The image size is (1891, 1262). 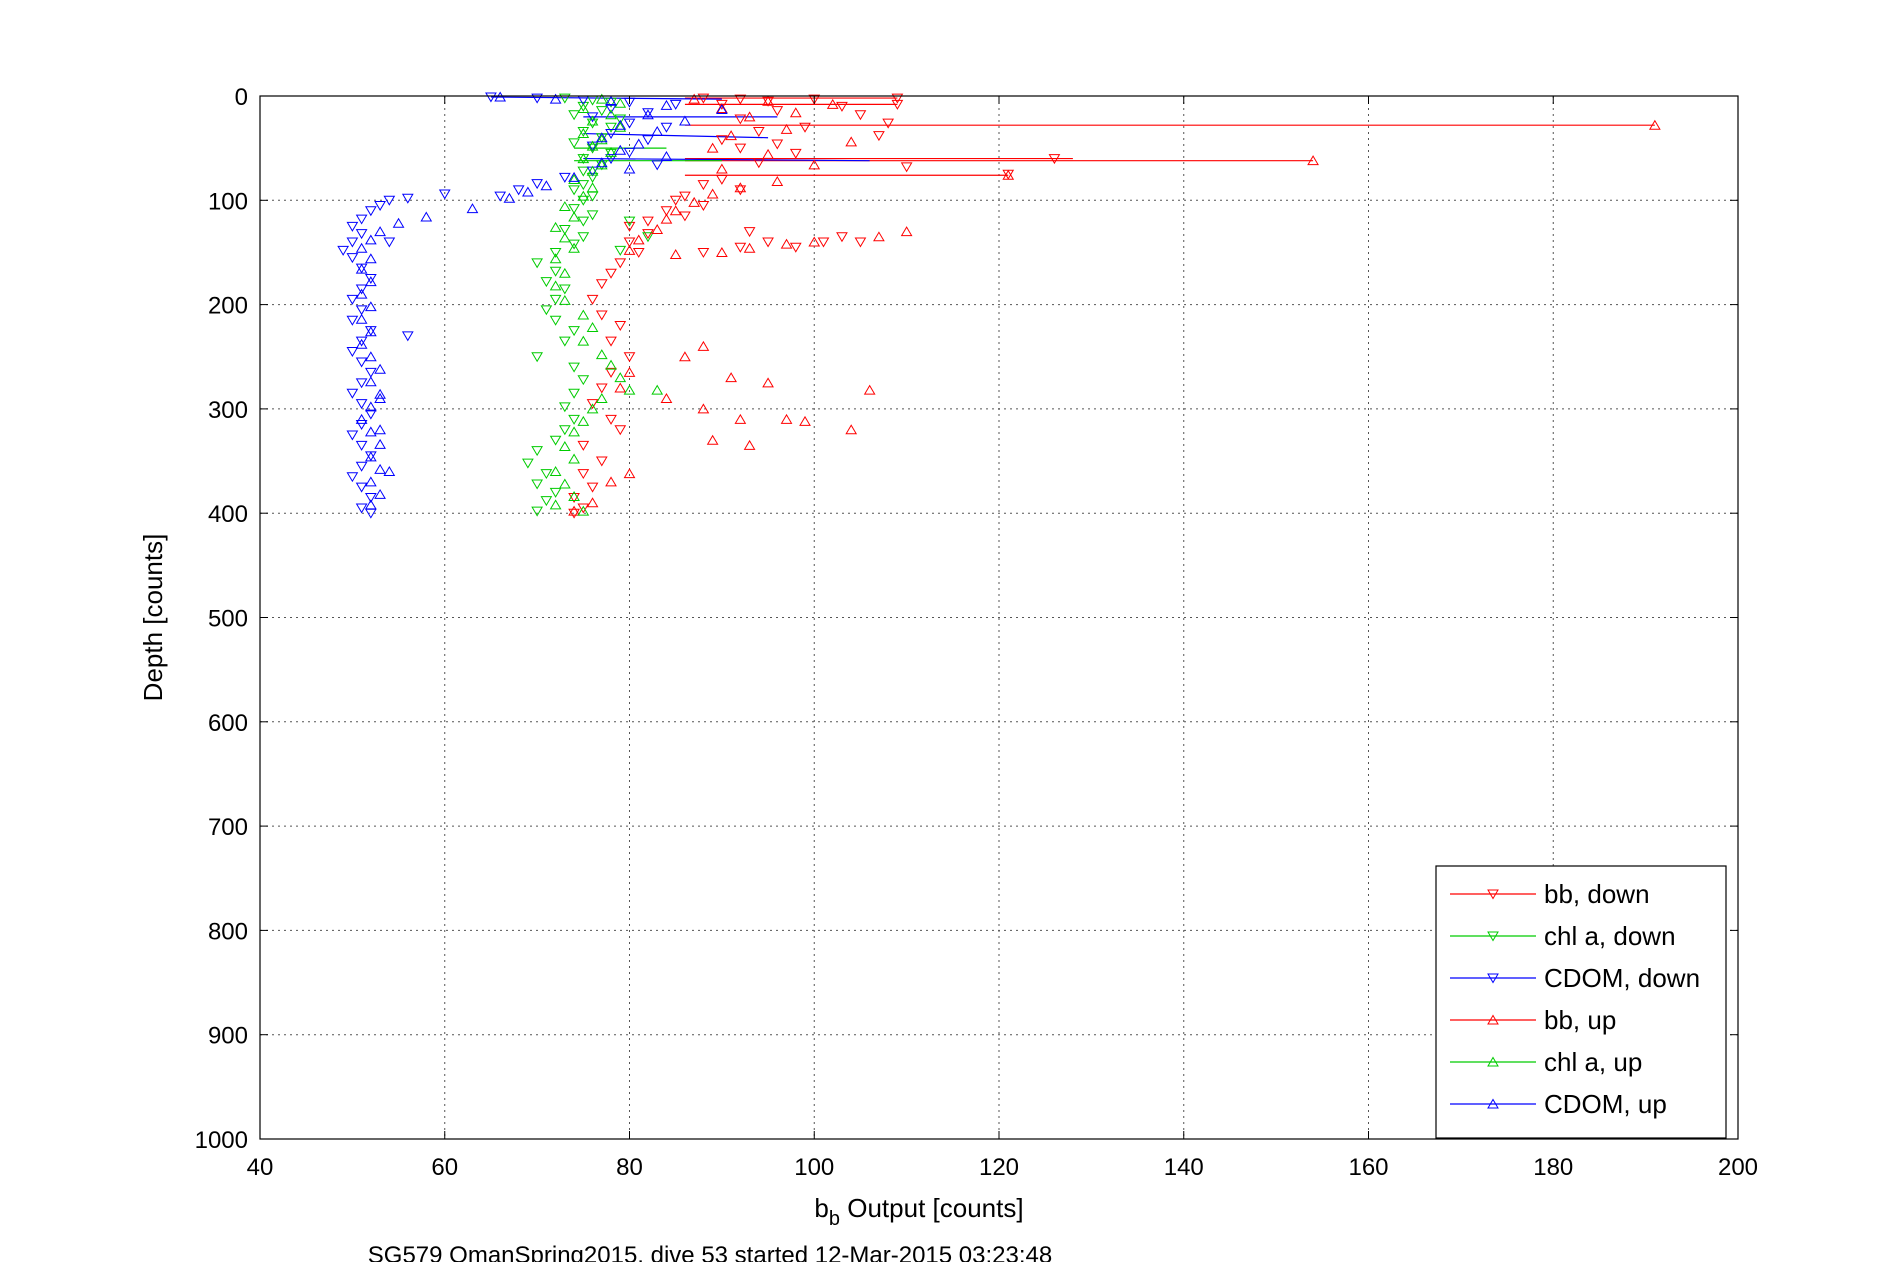 I want to click on legend-marker, so click(x=1493, y=978).